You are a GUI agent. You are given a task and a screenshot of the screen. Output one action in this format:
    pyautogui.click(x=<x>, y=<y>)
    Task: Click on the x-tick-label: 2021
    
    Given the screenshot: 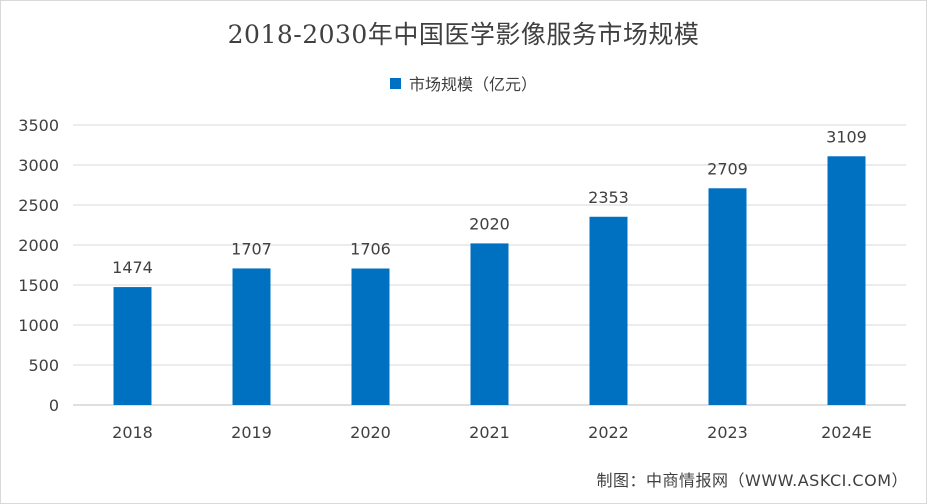 What is the action you would take?
    pyautogui.click(x=489, y=432)
    